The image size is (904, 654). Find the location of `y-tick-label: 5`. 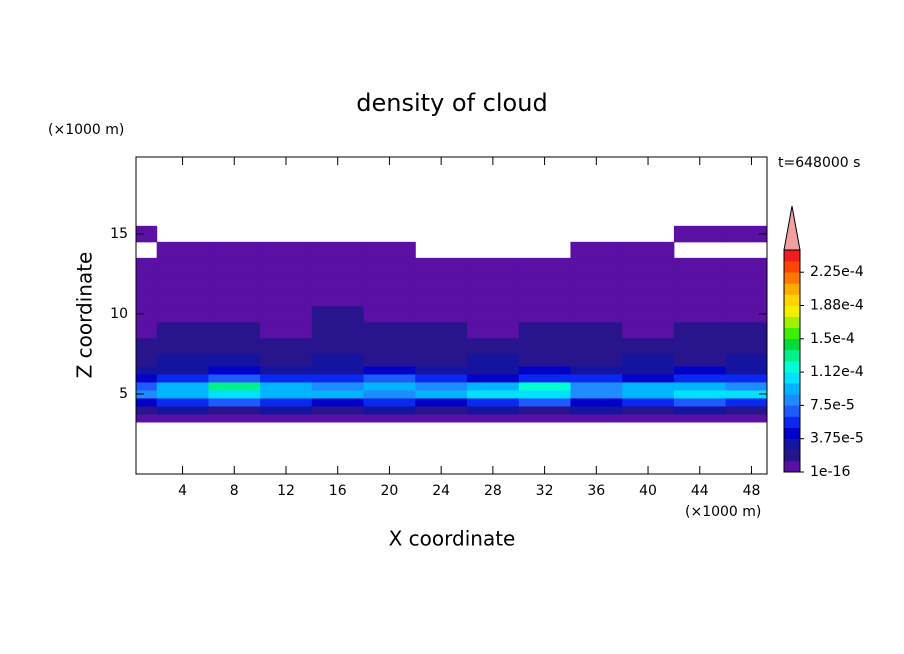

y-tick-label: 5 is located at coordinates (123, 394).